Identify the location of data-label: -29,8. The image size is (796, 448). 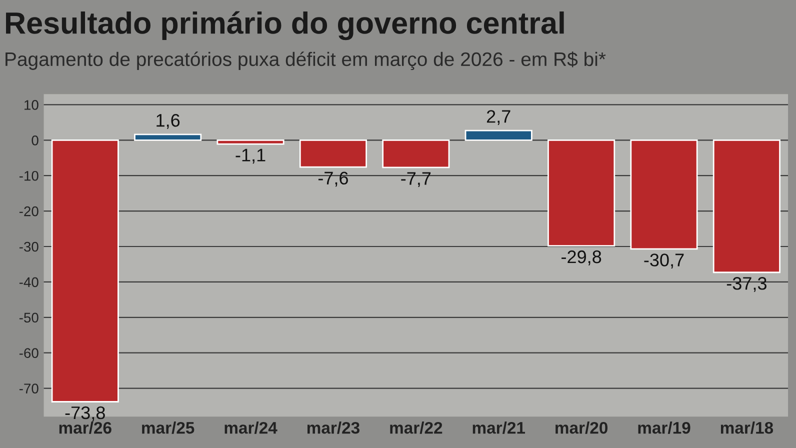
(582, 258).